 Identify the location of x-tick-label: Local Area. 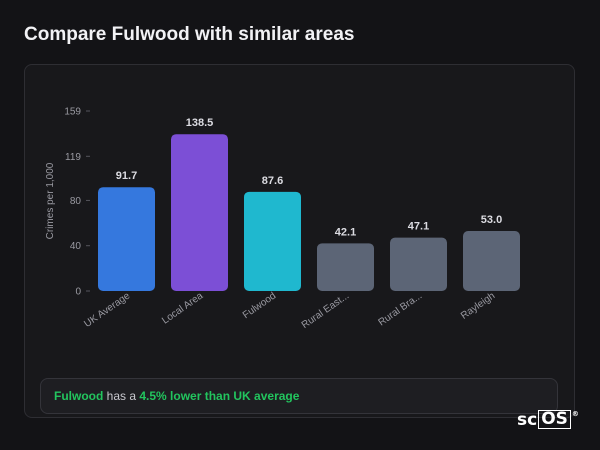
(182, 308).